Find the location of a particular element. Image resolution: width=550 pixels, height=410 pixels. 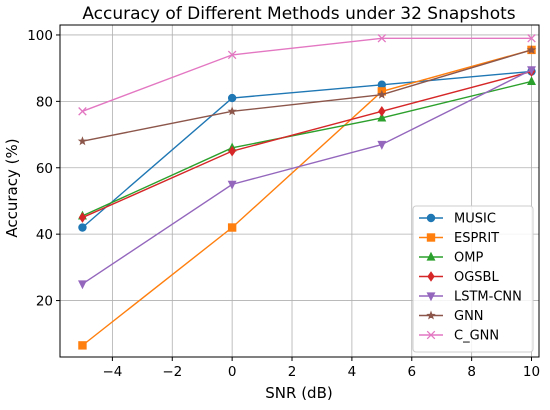

y-tick-label: 60 is located at coordinates (44, 169).